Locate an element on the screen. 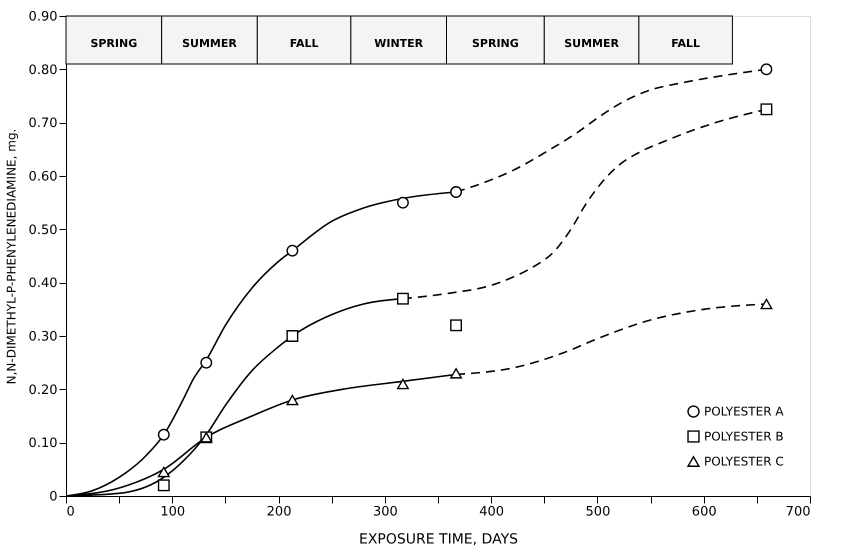 The image size is (849, 552). y-tick-label: 0.30 is located at coordinates (43, 337).